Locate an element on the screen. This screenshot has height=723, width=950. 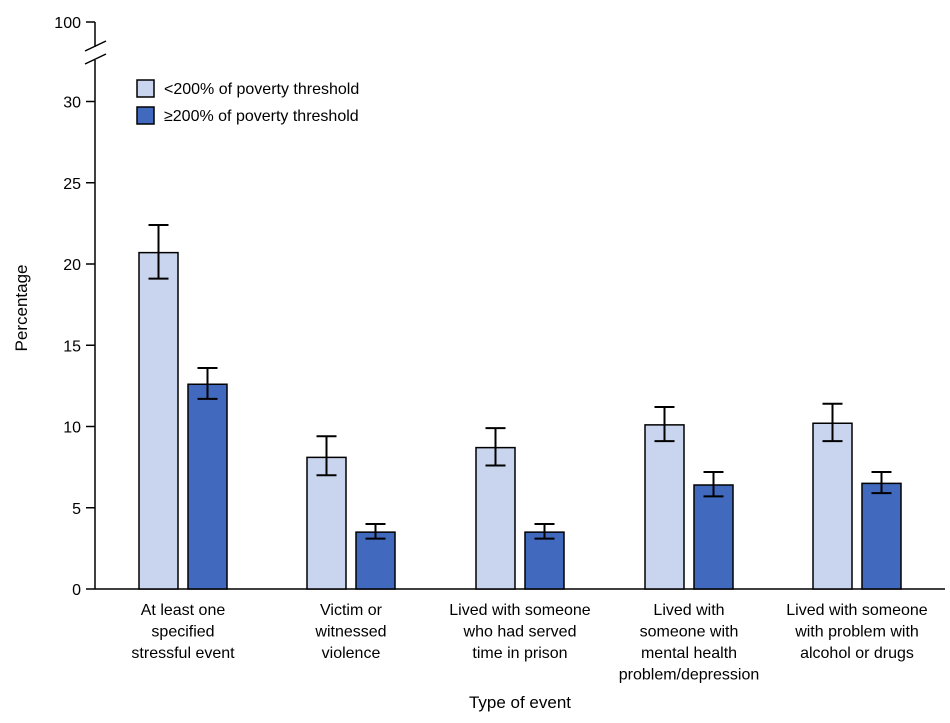
y-tick-label: 10 is located at coordinates (72, 428).